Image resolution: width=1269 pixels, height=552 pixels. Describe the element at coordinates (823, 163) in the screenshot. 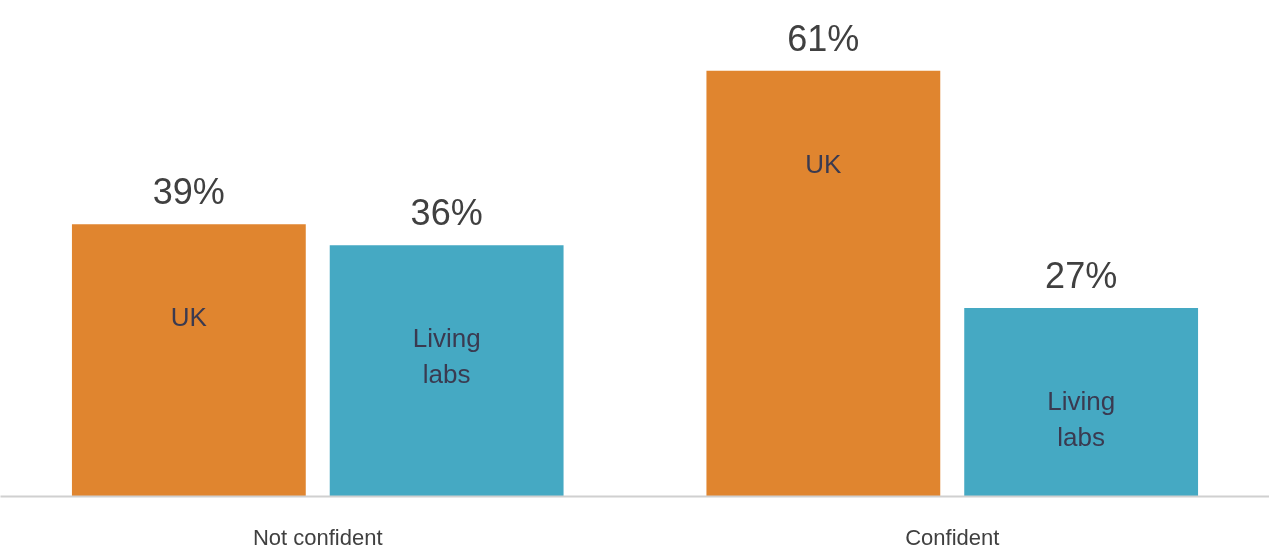

I see `text: UK` at that location.